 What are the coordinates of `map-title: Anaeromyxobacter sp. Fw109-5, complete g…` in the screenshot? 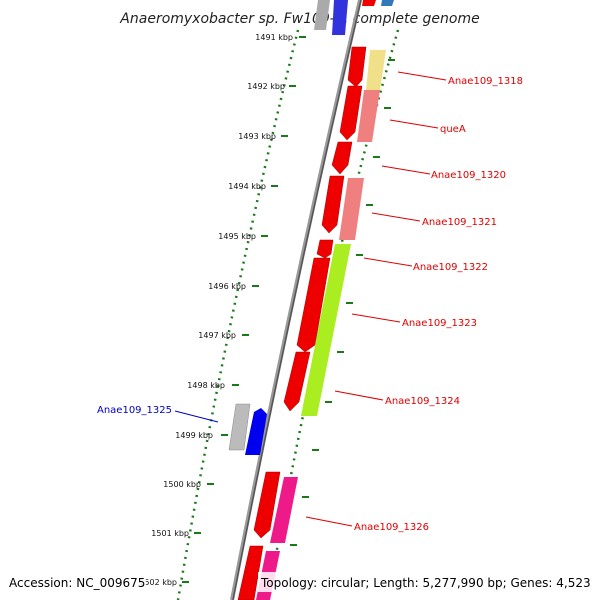 It's located at (299, 19).